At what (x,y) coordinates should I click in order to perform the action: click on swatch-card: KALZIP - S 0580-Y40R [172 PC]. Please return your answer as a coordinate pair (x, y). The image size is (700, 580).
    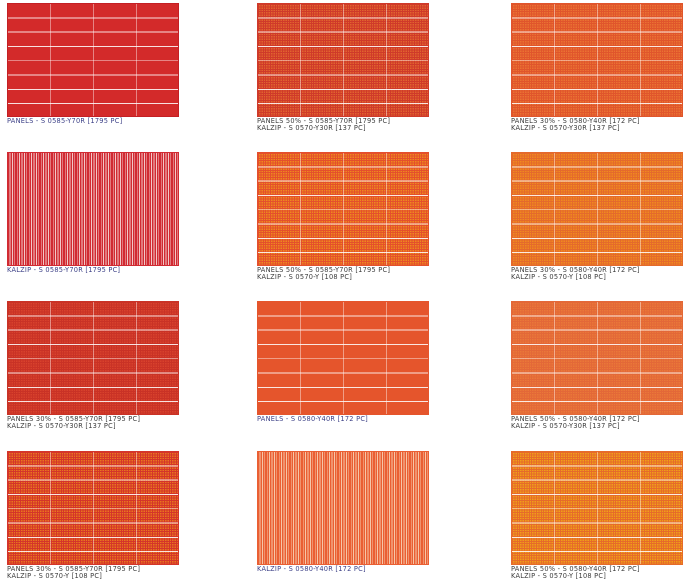
    Looking at the image, I should click on (343, 512).